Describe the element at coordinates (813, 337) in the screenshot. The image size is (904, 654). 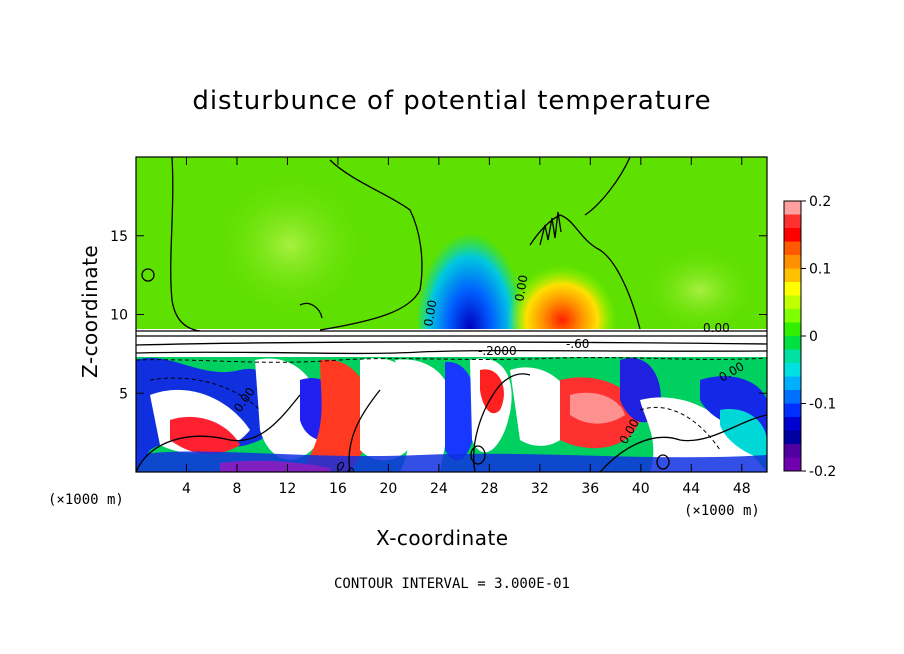
I see `colorbar-tick-label: 0` at that location.